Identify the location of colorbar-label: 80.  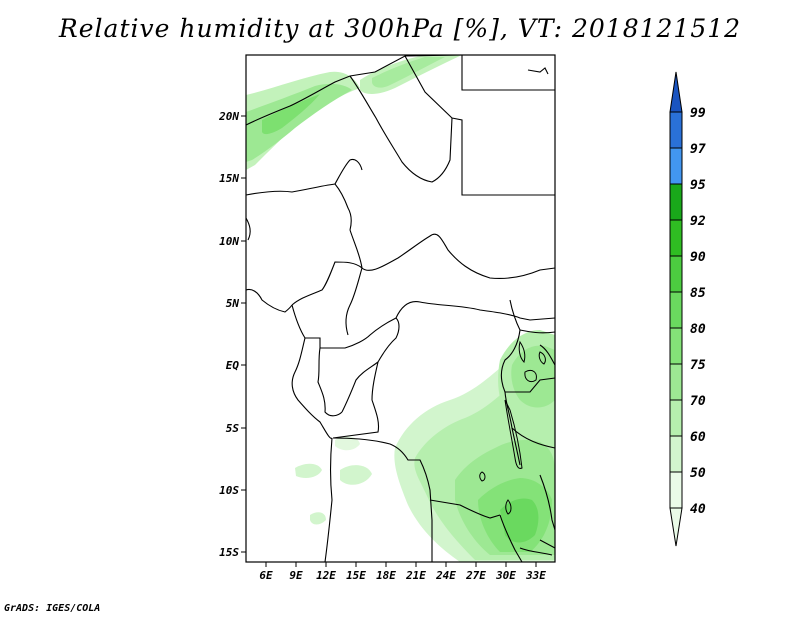
(698, 329).